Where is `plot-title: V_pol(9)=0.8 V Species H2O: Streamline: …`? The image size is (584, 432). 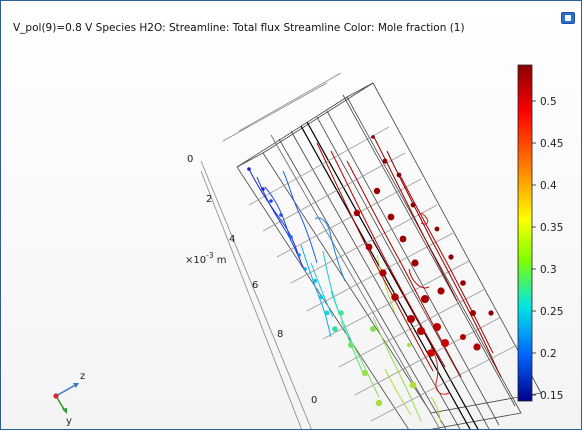 plot-title: V_pol(9)=0.8 V Species H2O: Streamline: … is located at coordinates (239, 28).